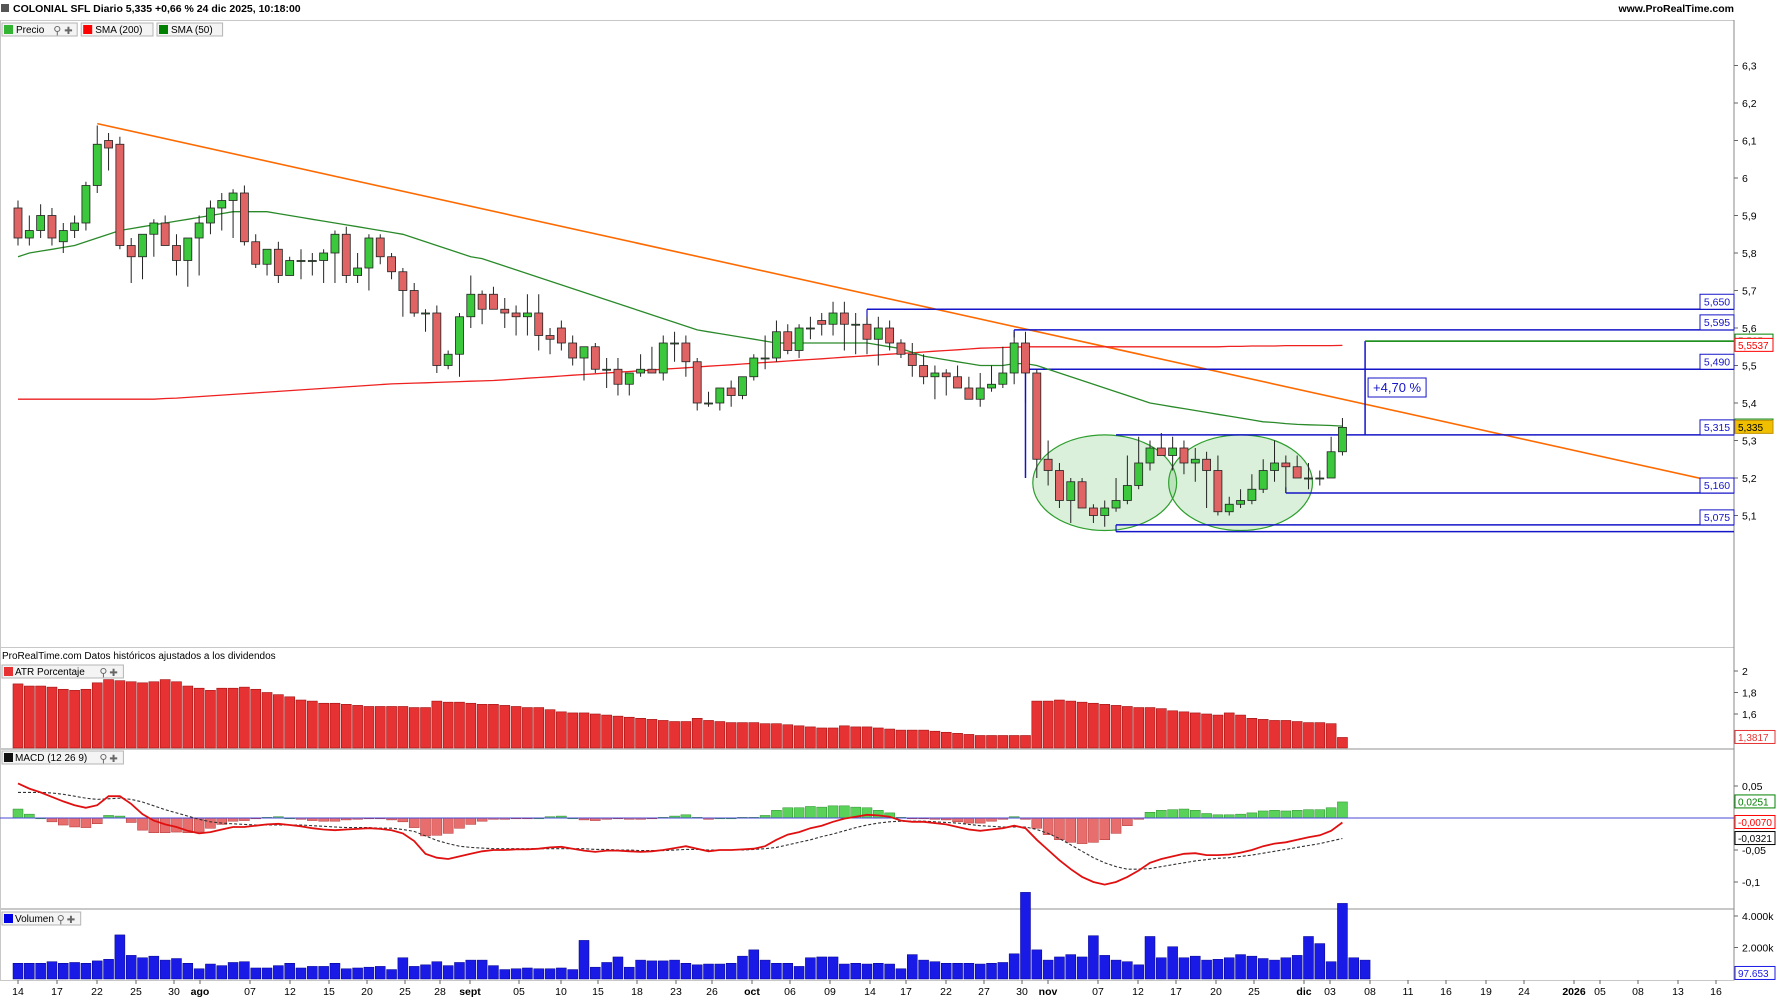  Describe the element at coordinates (200, 992) in the screenshot. I see `x-tick-label: ago` at that location.